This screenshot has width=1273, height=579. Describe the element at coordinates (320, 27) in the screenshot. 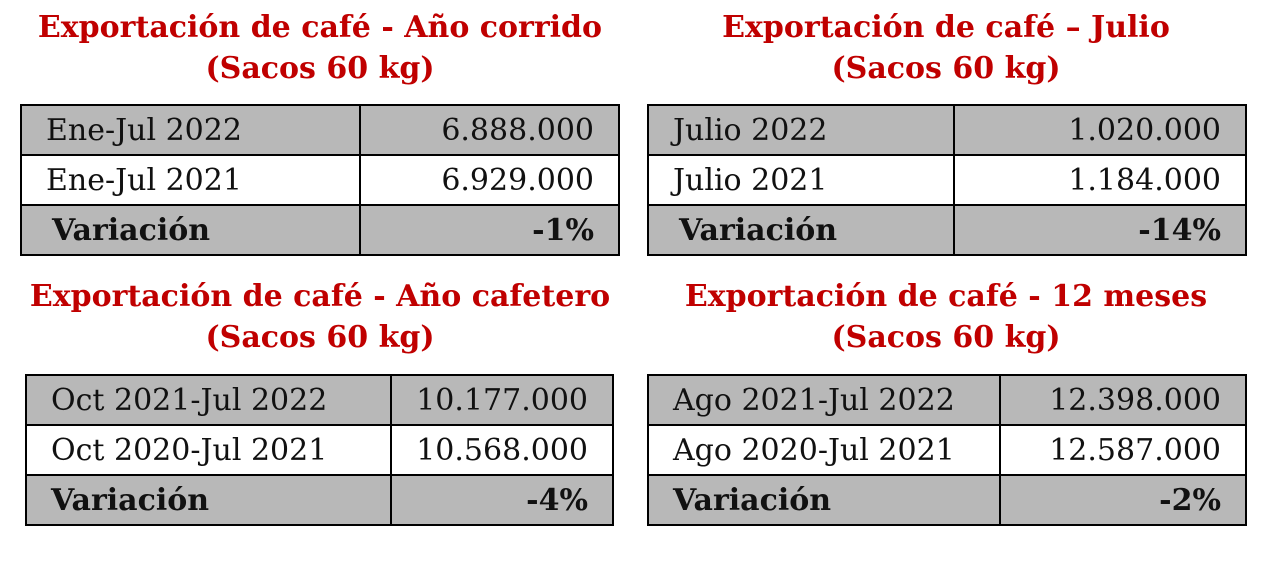

I see `title-line-1: Exportación de café - Año corrido` at that location.